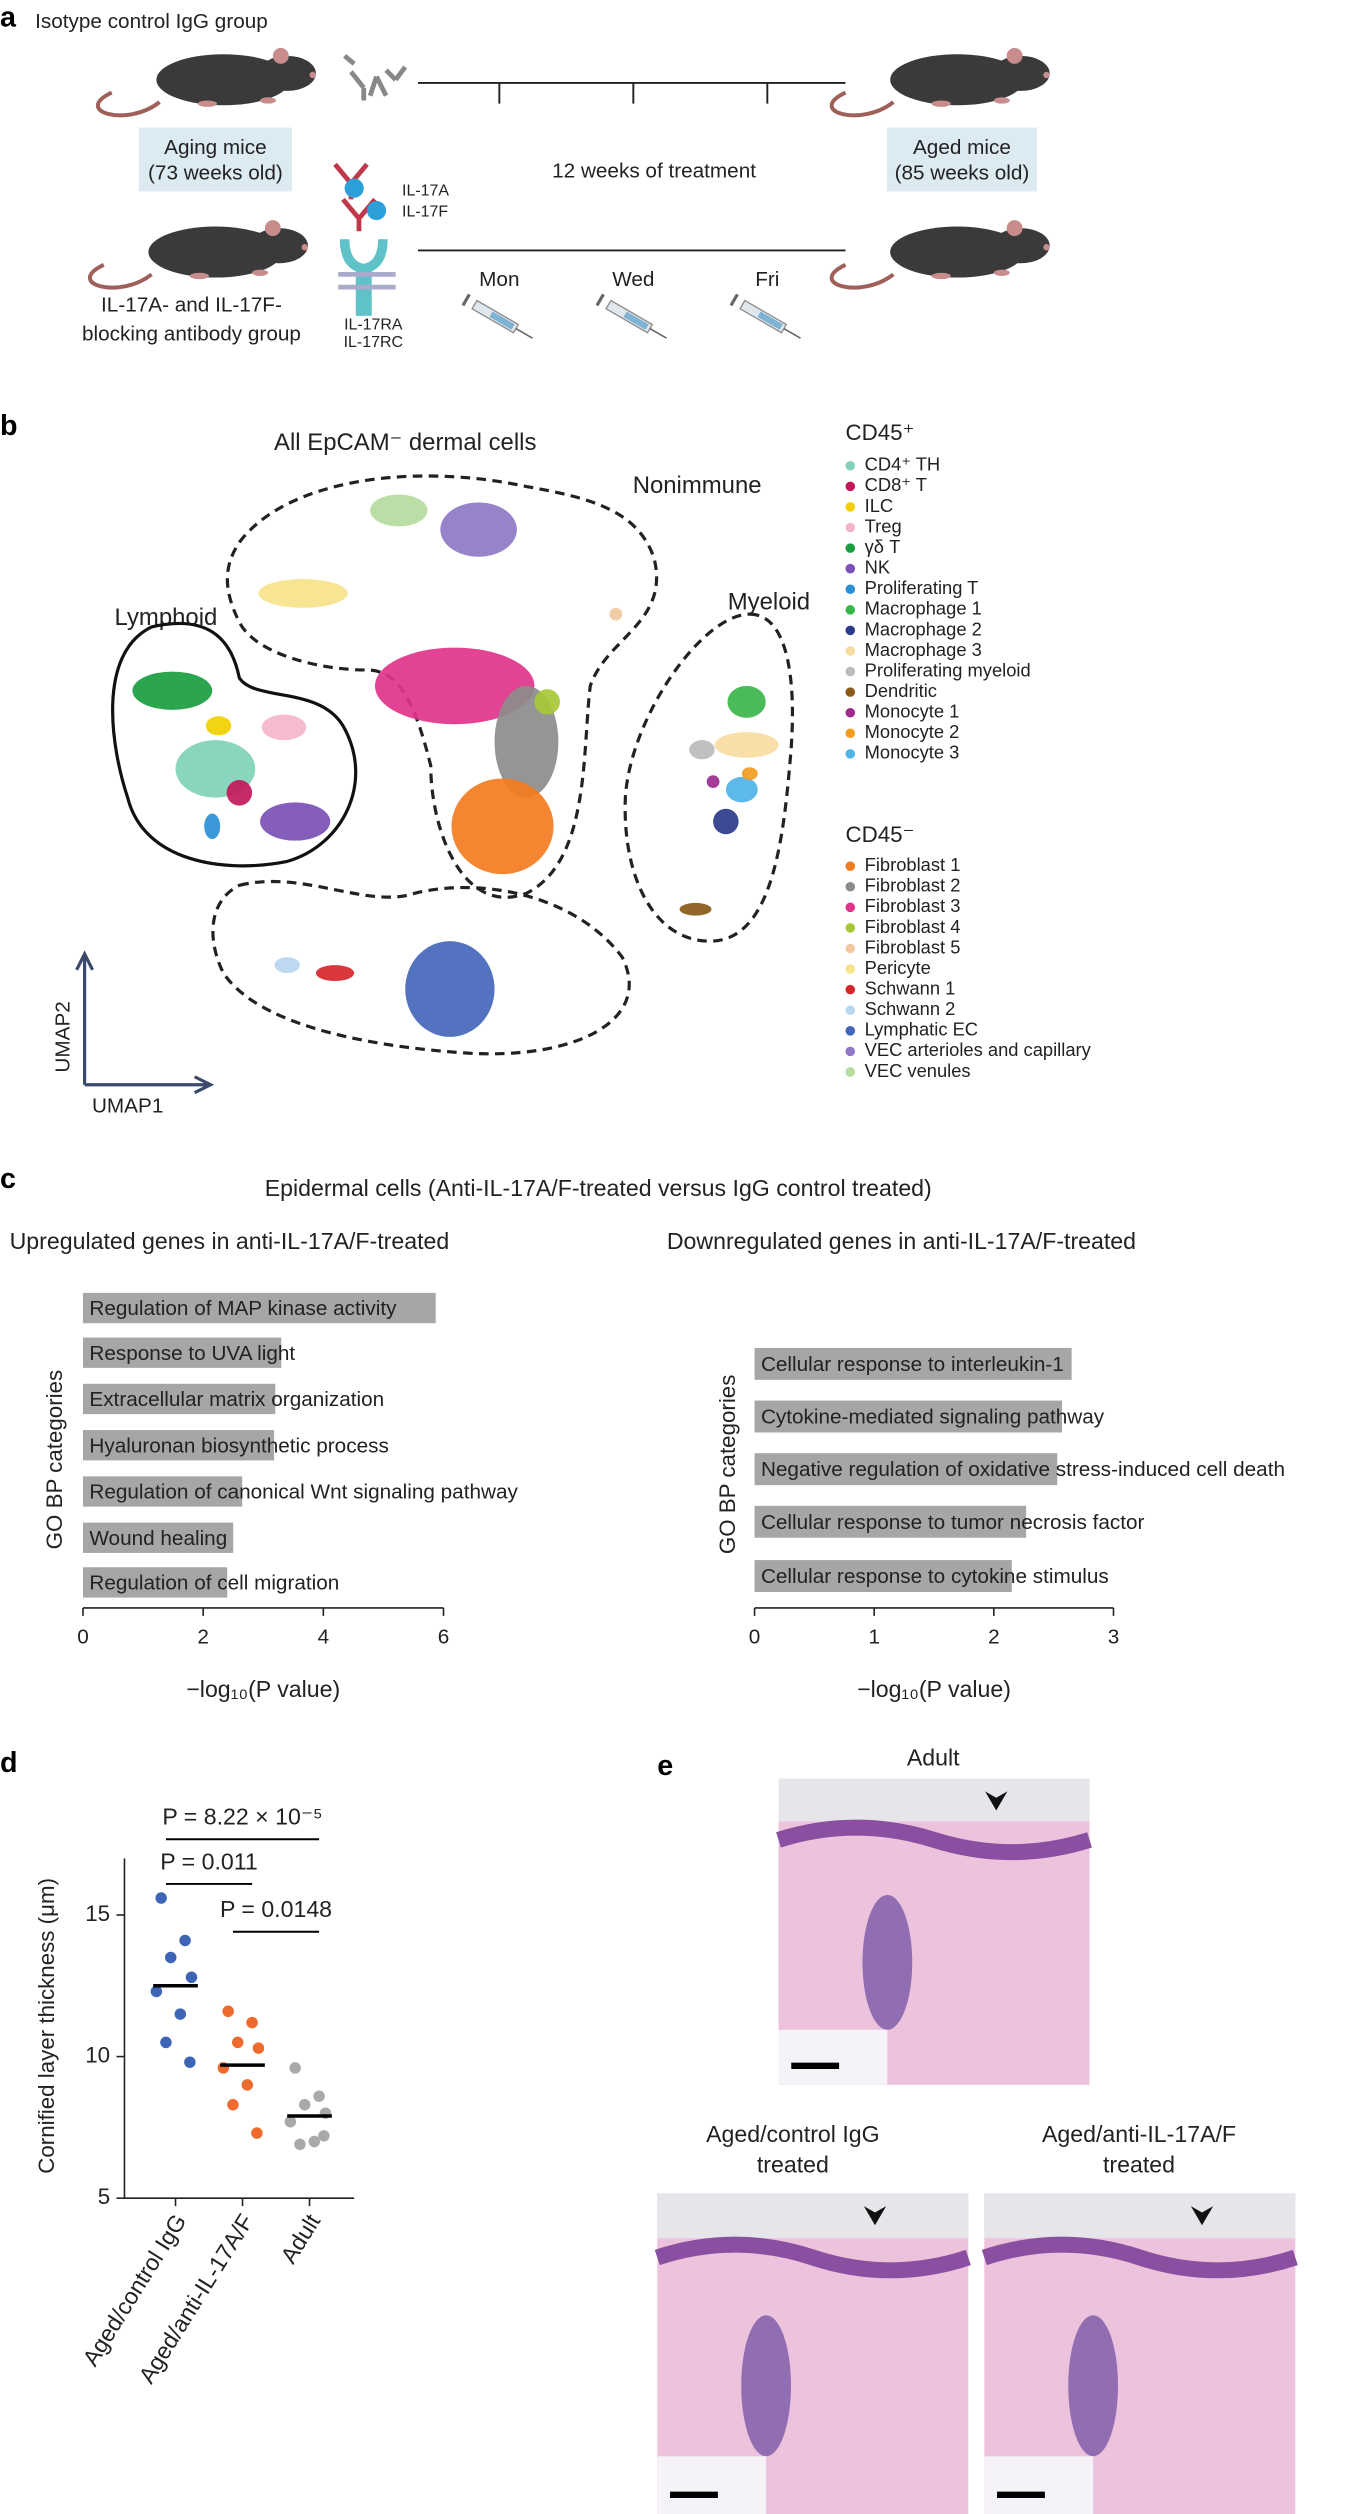  I want to click on p-value: P = 8.22 × 10⁻⁵, so click(242, 1817).